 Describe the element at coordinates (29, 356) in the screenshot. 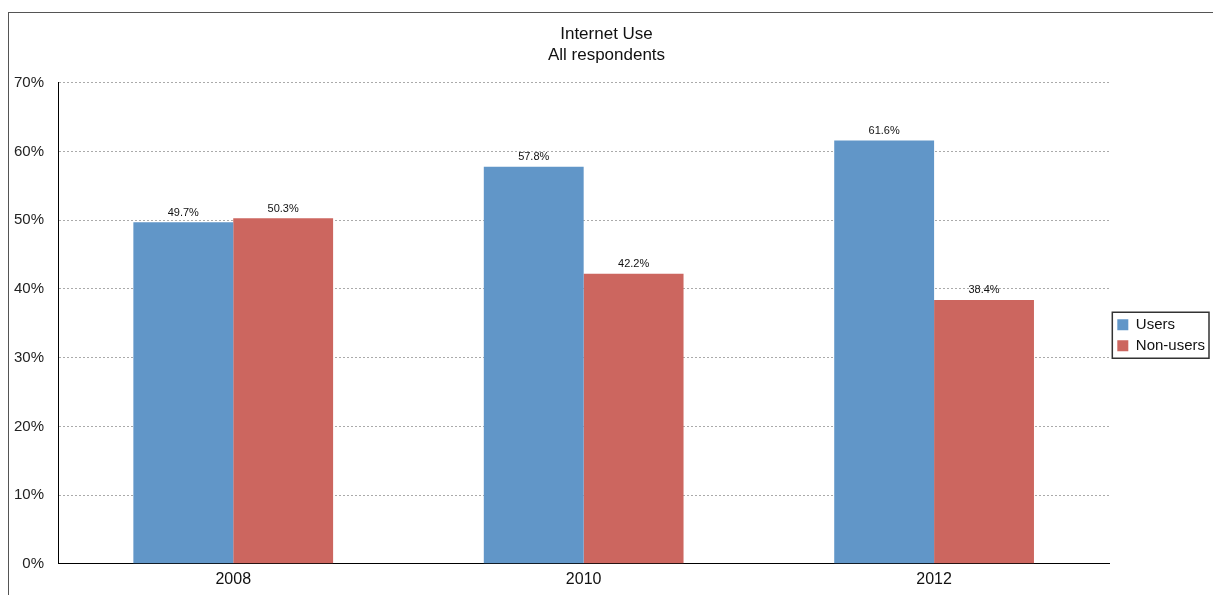

I see `y-tick-label: 30%` at that location.